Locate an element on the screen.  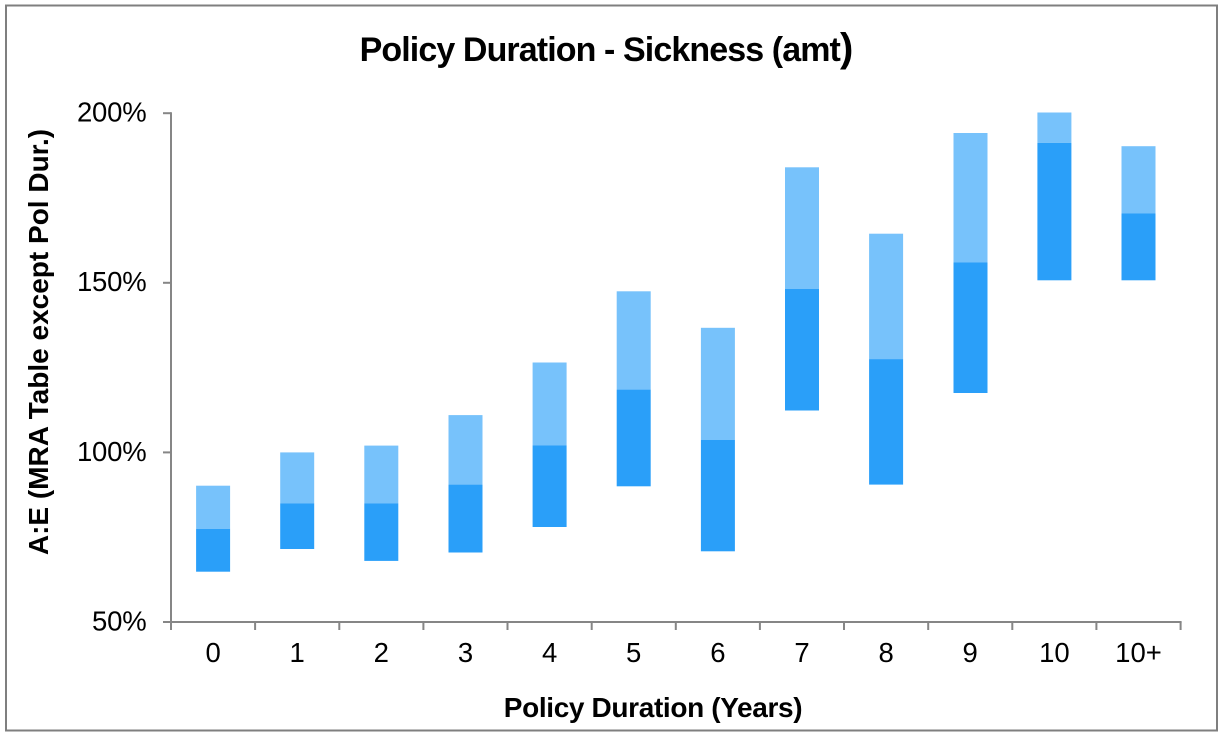
svg-text: 10 is located at coordinates (1054, 652).